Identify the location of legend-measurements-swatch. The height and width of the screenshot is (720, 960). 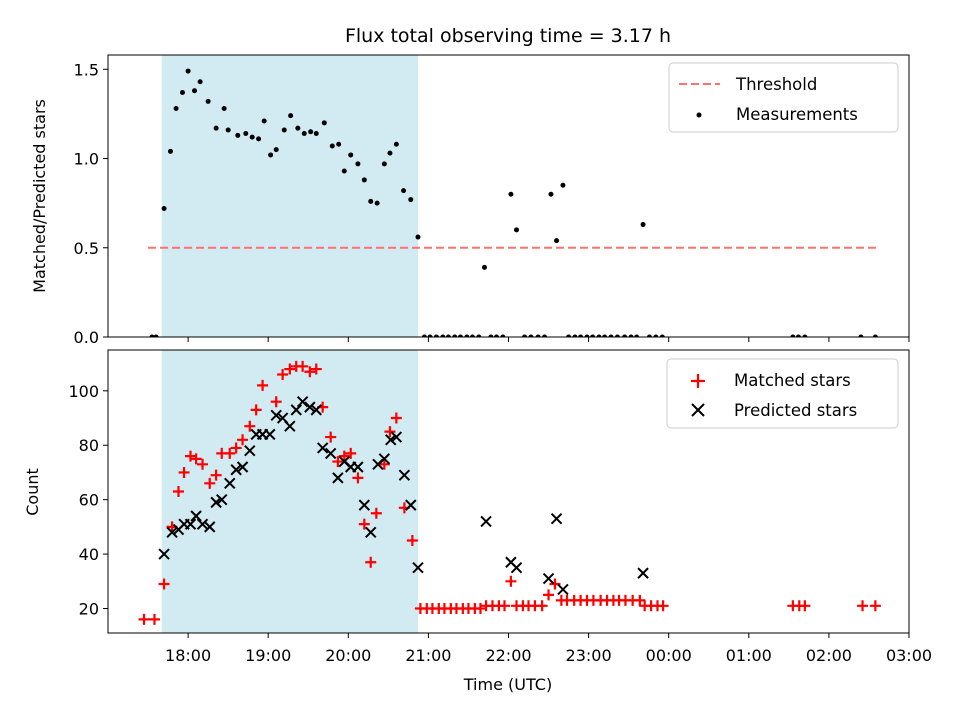
(699, 115).